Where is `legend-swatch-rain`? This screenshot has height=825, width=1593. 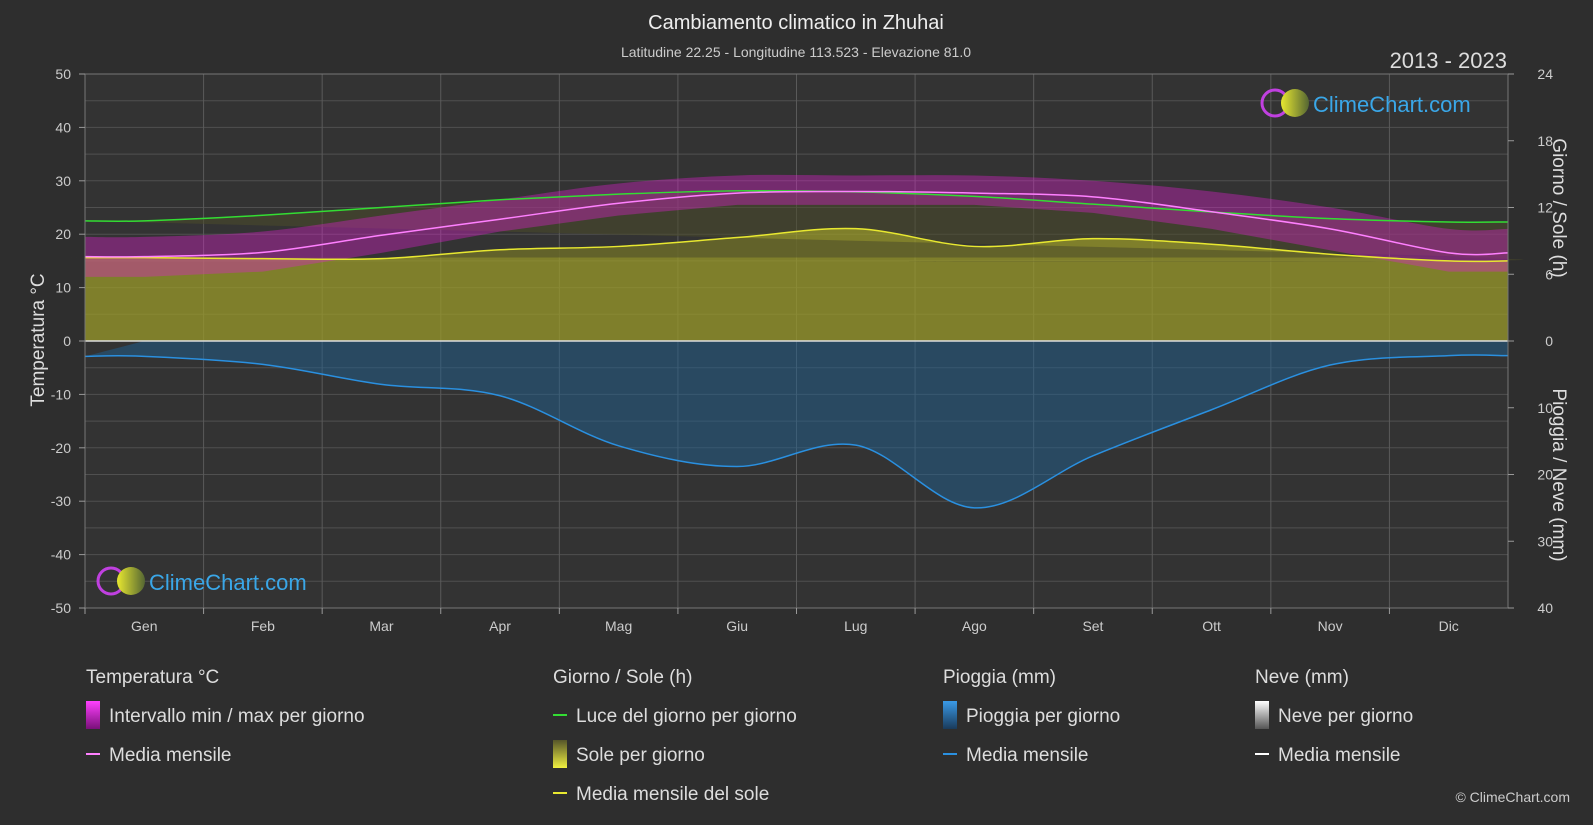 legend-swatch-rain is located at coordinates (950, 715).